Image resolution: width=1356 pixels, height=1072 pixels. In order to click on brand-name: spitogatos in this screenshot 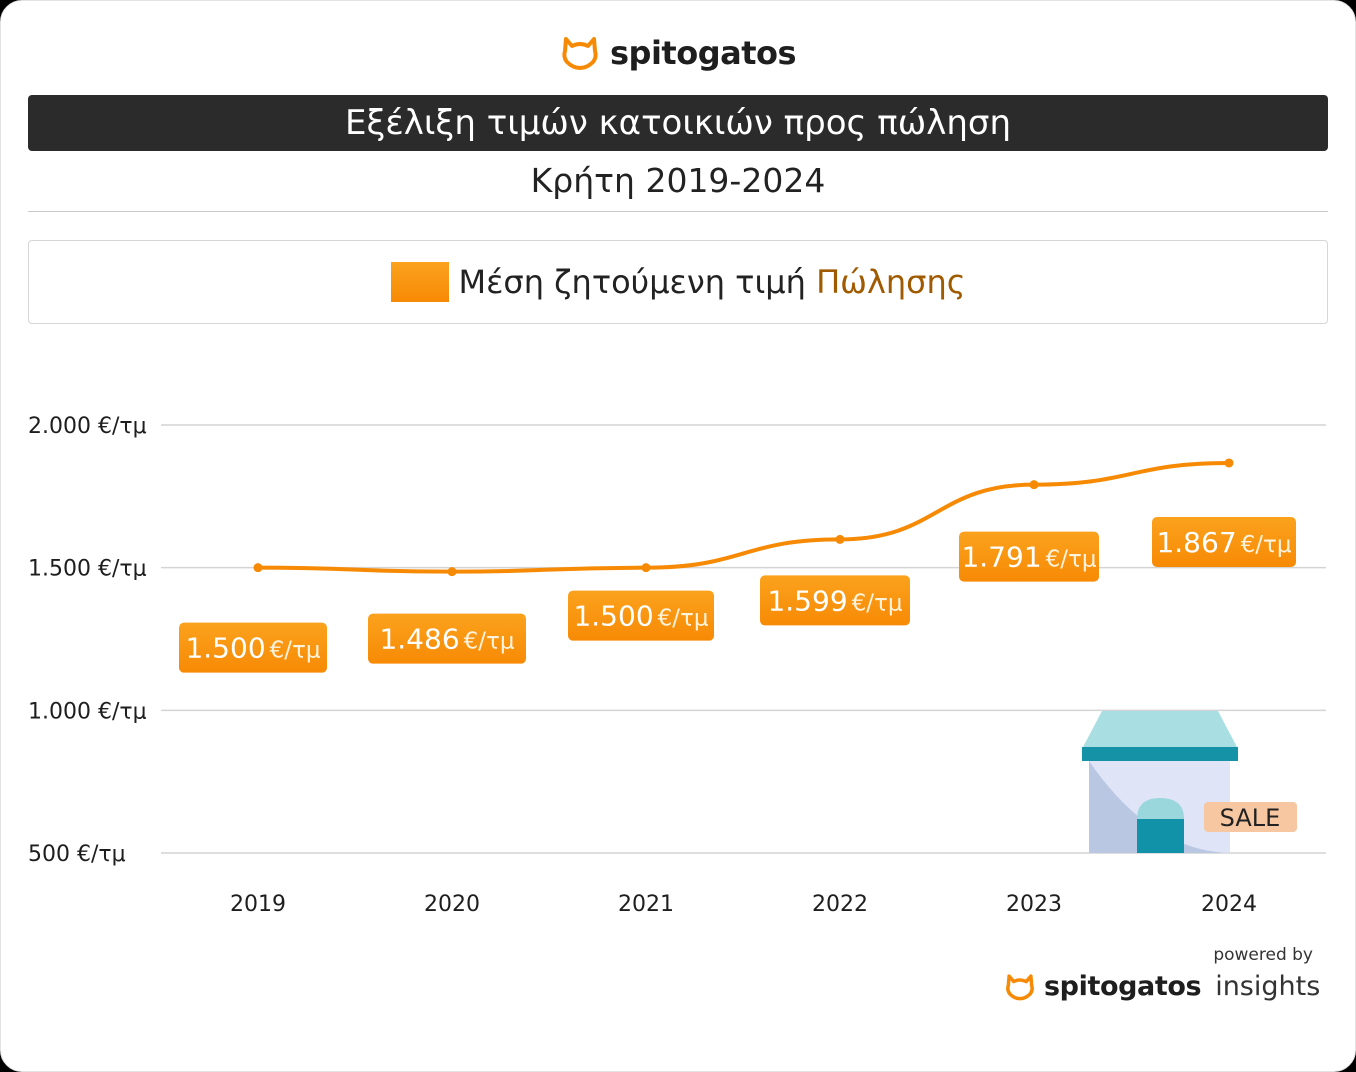, I will do `click(703, 53)`.